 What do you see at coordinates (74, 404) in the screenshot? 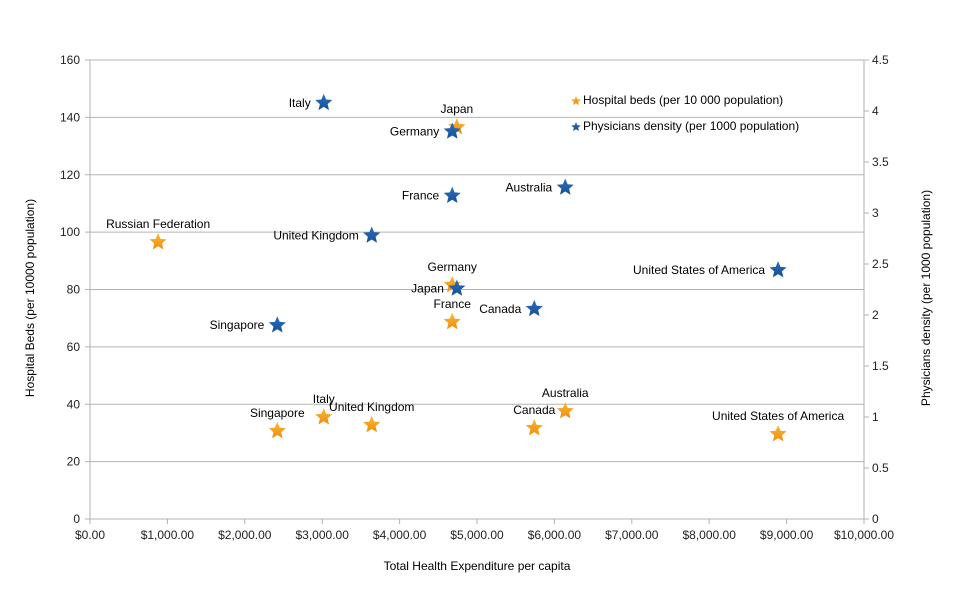
I see `y-tick-label: 40` at bounding box center [74, 404].